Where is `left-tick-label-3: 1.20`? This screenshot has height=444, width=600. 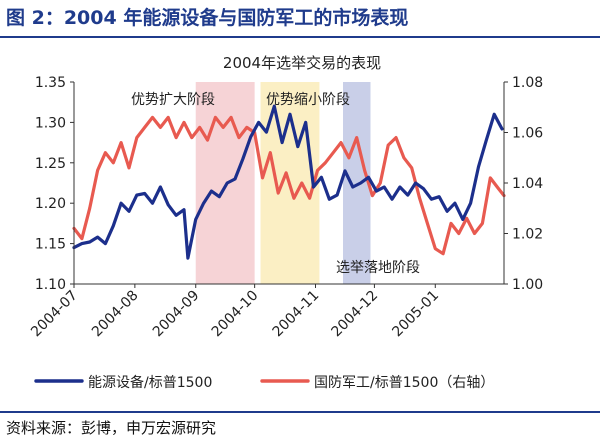
left-tick-label-3: 1.20 is located at coordinates (50, 204).